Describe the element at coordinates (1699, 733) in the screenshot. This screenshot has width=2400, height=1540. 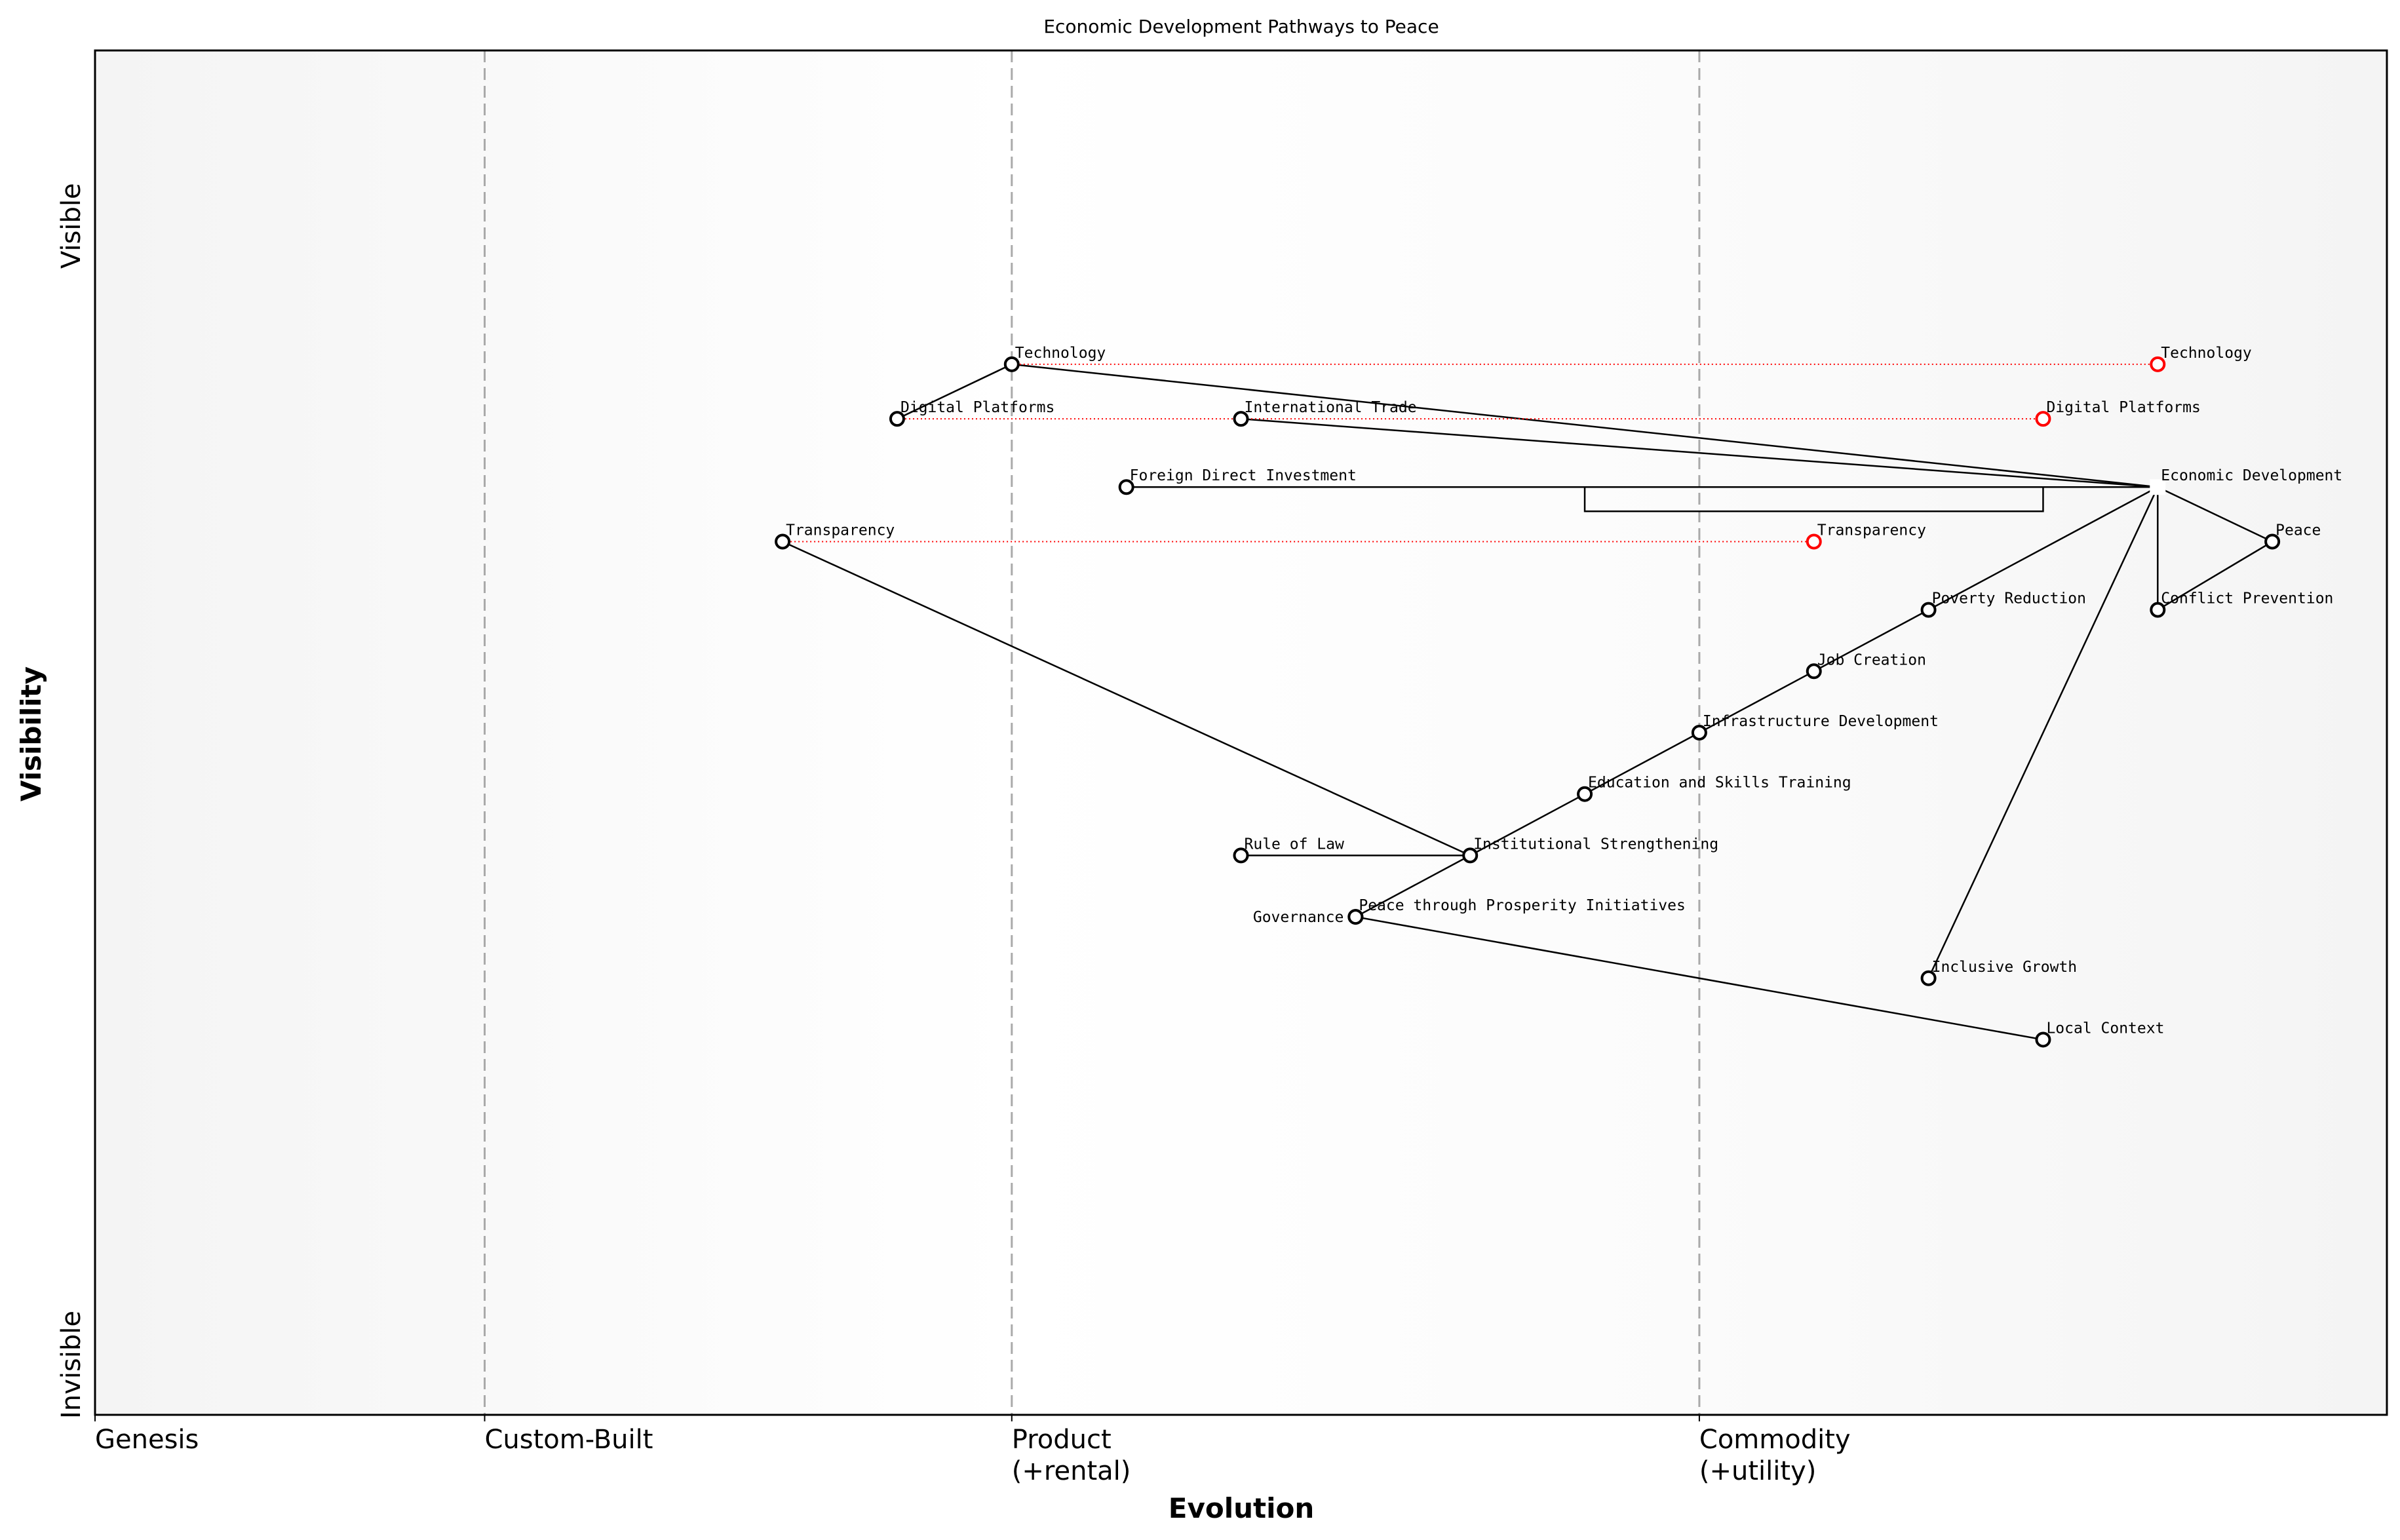
I see `node-infrastructure` at that location.